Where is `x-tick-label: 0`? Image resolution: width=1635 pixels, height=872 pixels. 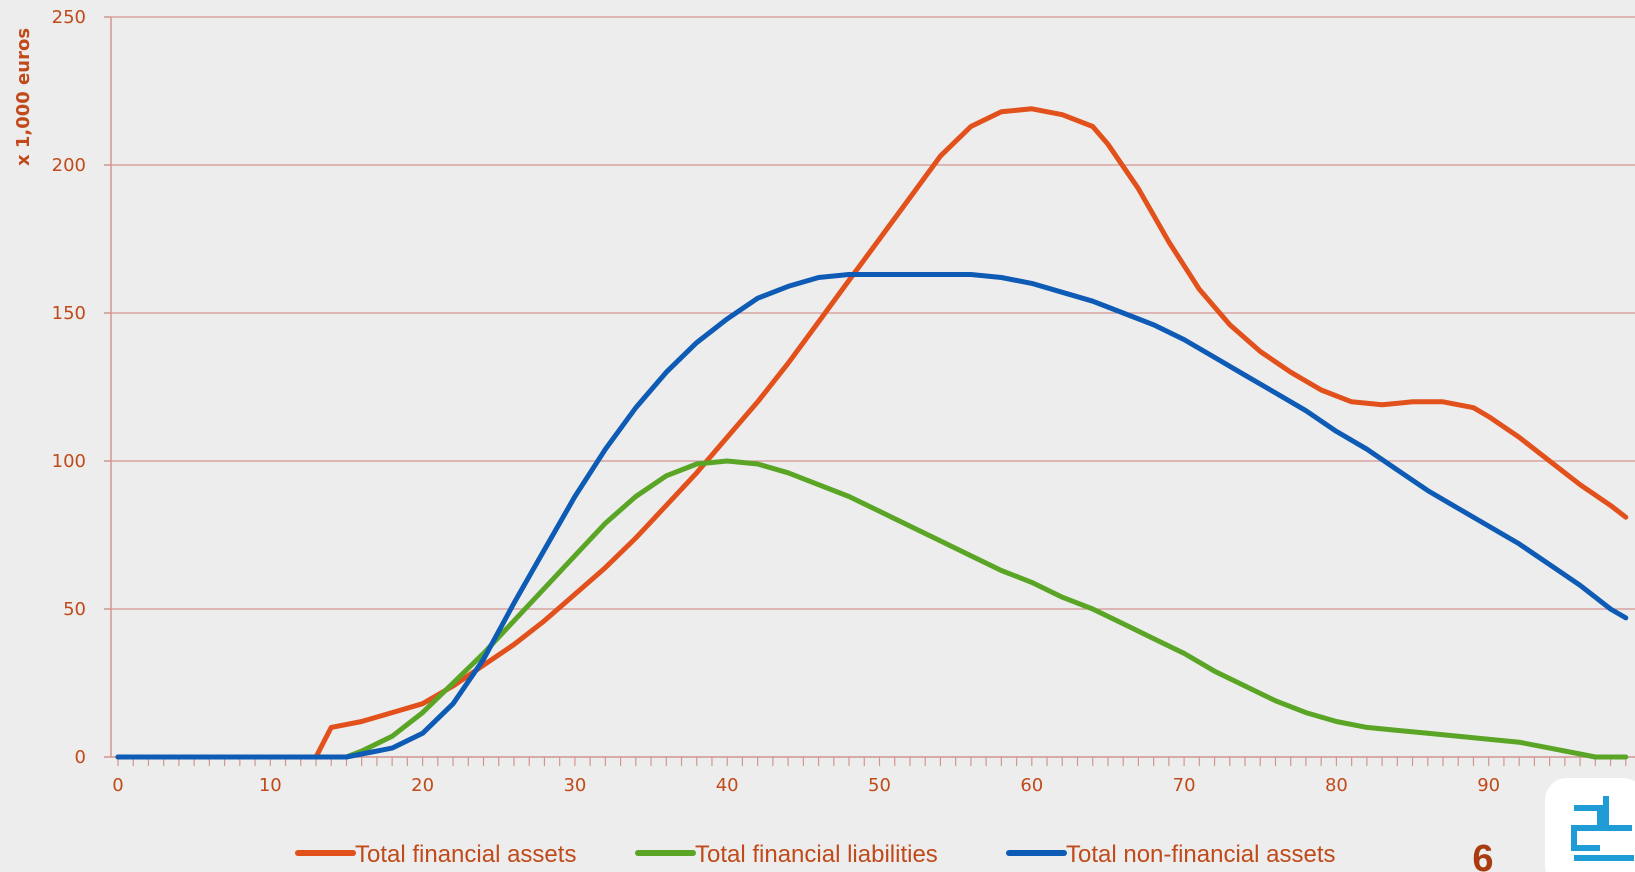
x-tick-label: 0 is located at coordinates (117, 785).